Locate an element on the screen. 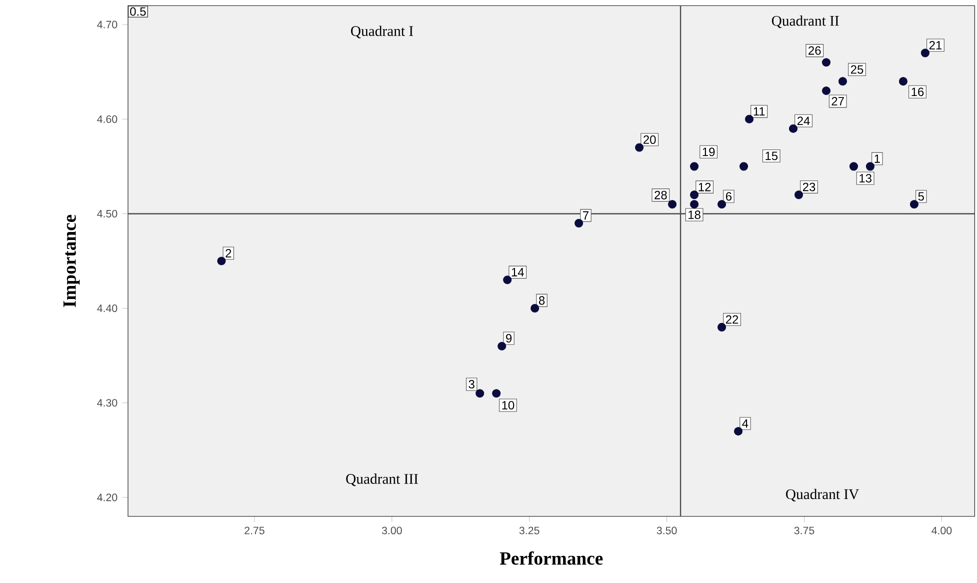 This screenshot has width=977, height=583. x-axis-title: Performance is located at coordinates (551, 558).